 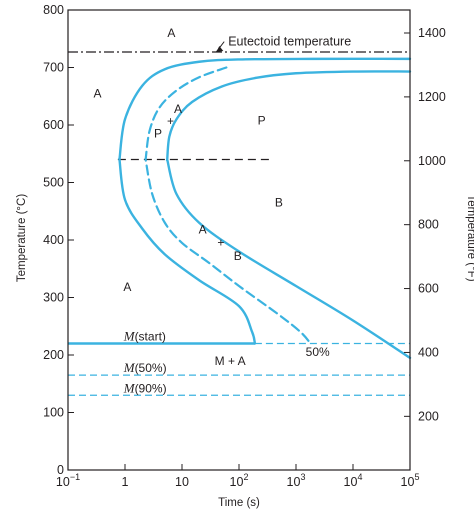 I want to click on y-left-tick-label: 300, so click(x=53, y=298).